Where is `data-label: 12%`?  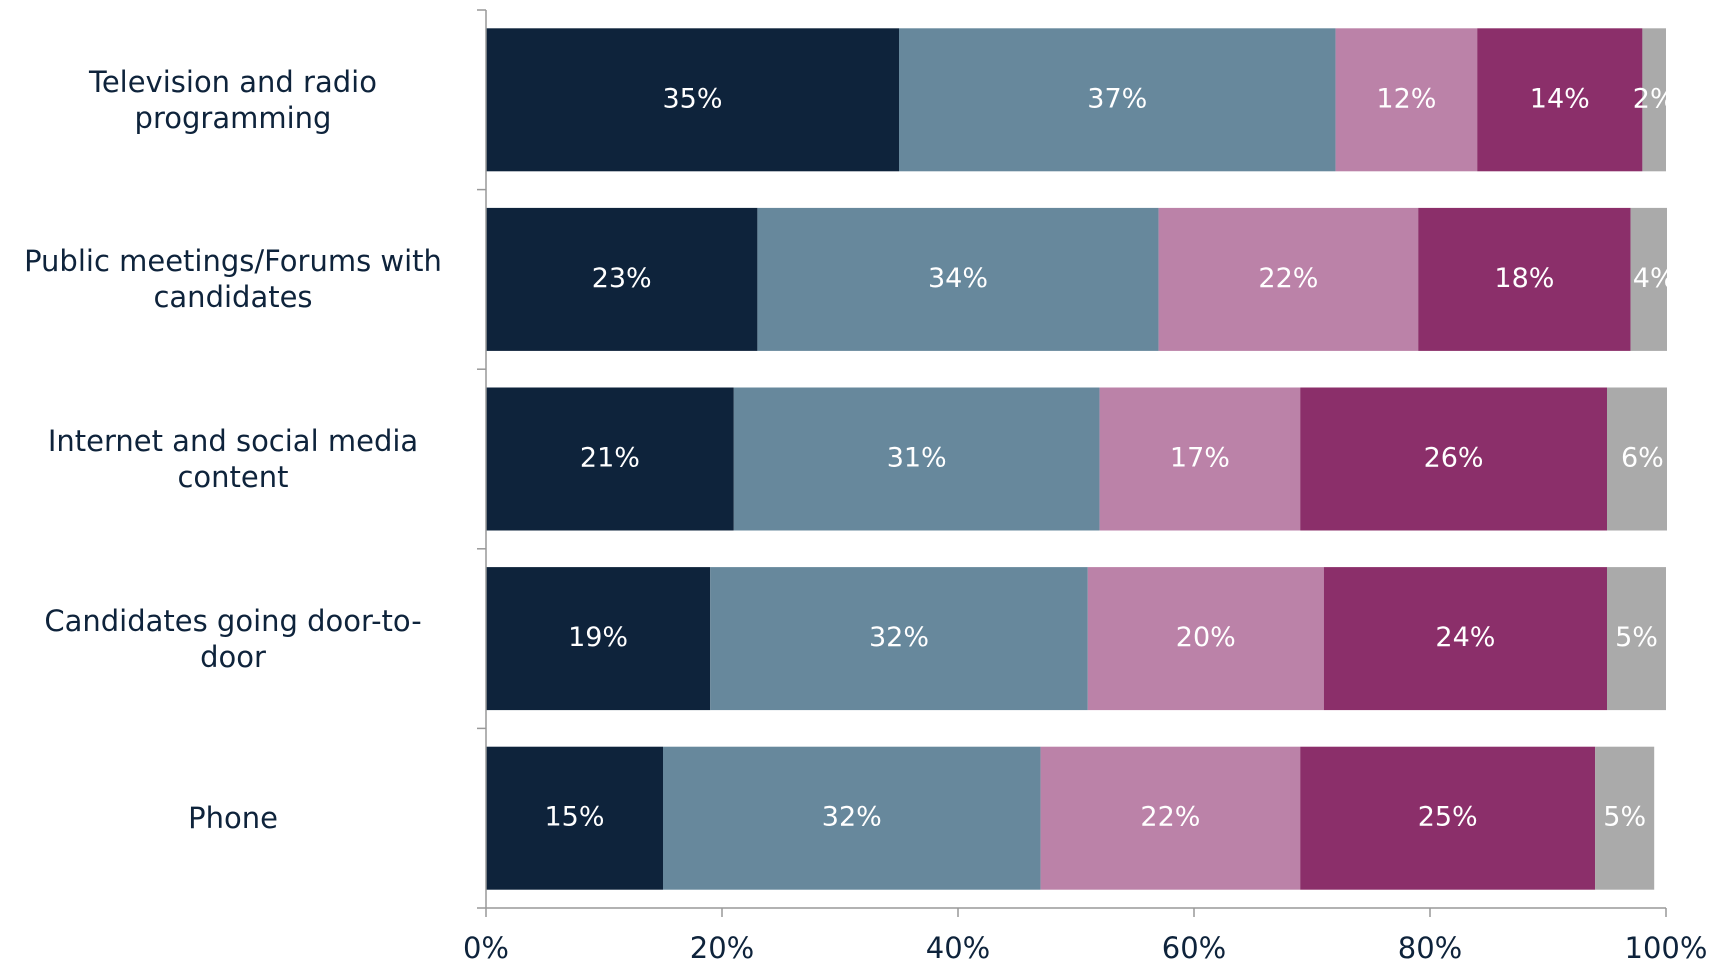
data-label: 12% is located at coordinates (1406, 98).